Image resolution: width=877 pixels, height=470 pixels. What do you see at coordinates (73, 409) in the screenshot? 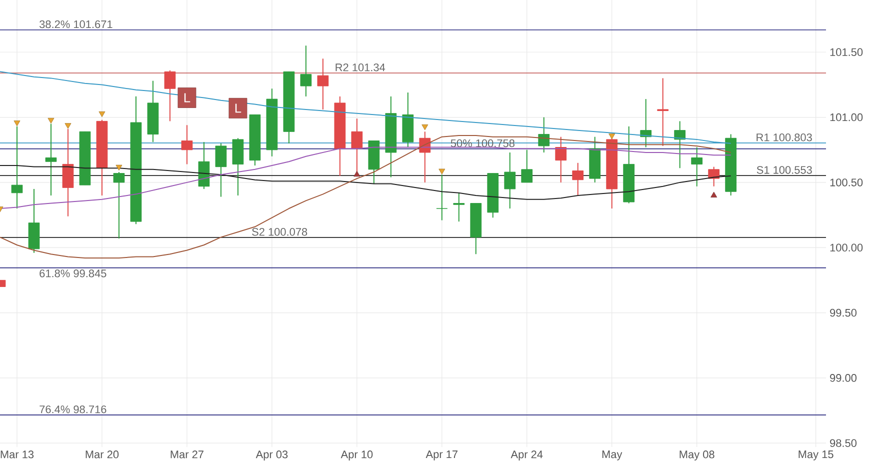
I see `ref-line-label: 76.4% 98.716` at bounding box center [73, 409].